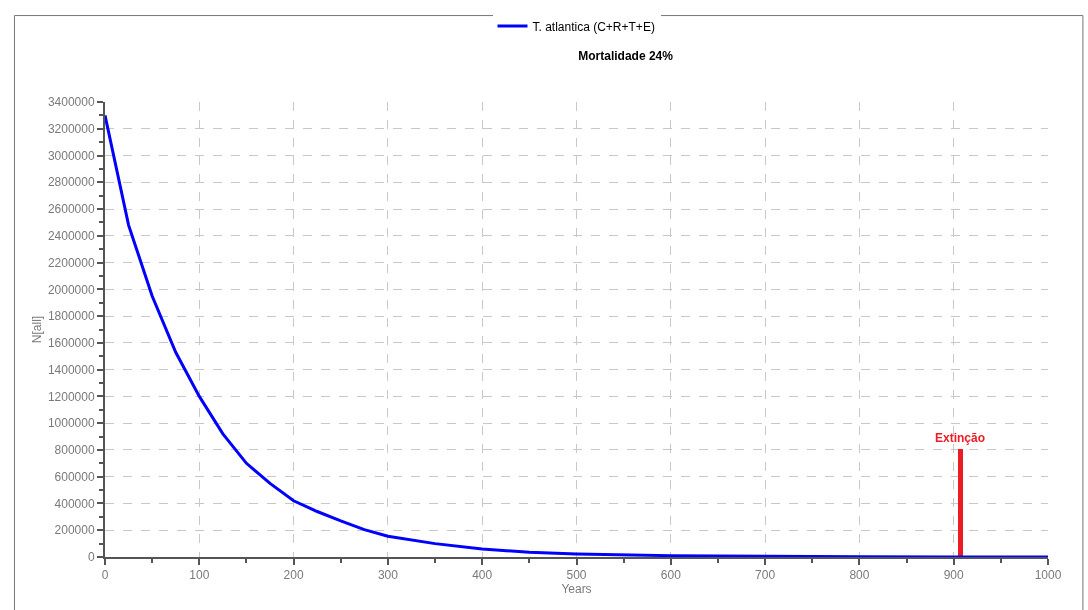  I want to click on legend-label: T. atlantica (C+R+T+E), so click(593, 26).